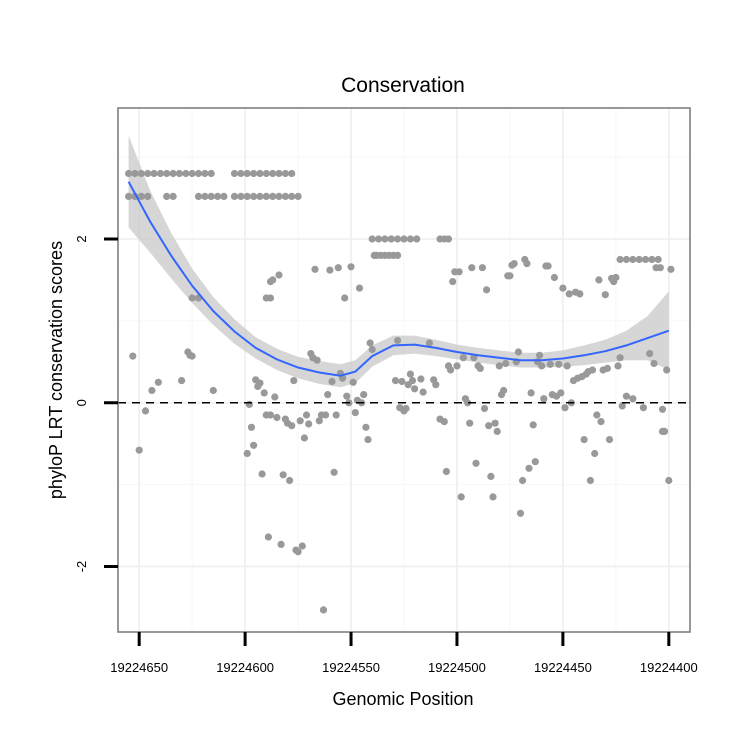 This screenshot has height=750, width=750. I want to click on x-tick-label: 19224500, so click(457, 667).